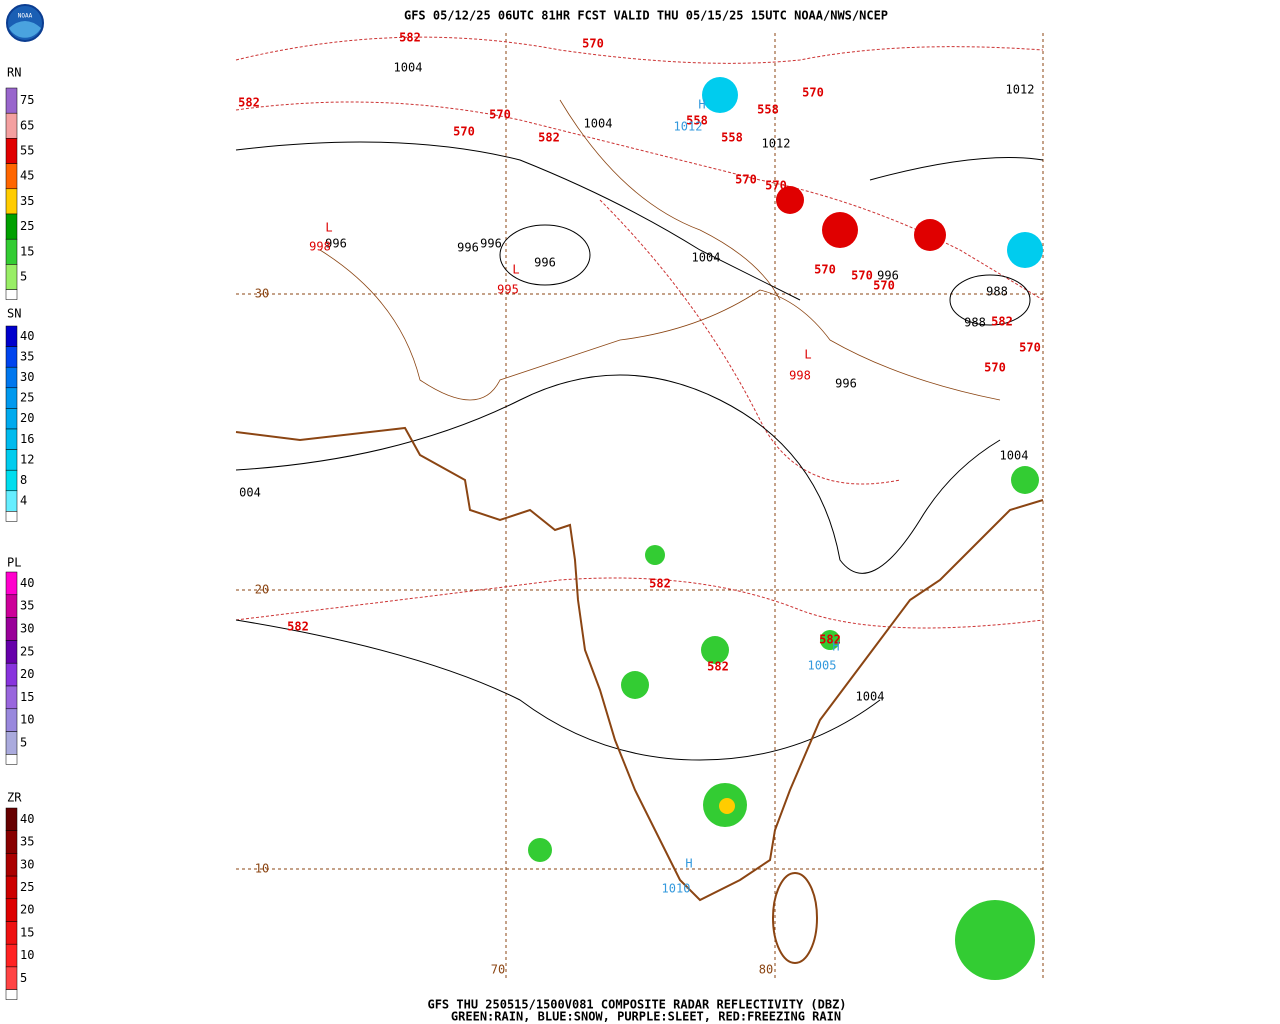  What do you see at coordinates (27, 459) in the screenshot?
I see `legend-tick: 12` at bounding box center [27, 459].